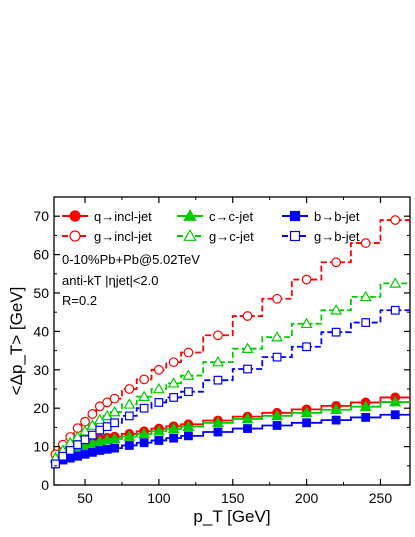  What do you see at coordinates (307, 498) in the screenshot?
I see `x-tick-label: 200` at bounding box center [307, 498].